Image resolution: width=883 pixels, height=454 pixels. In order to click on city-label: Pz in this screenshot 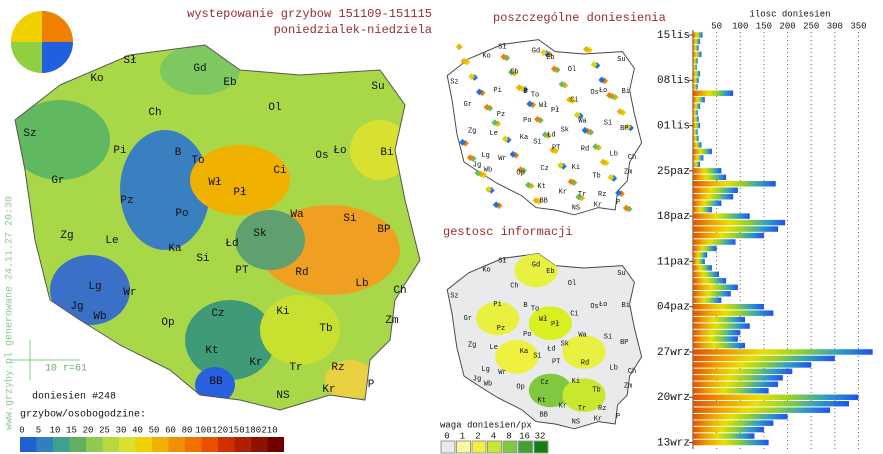, I will do `click(501, 329)`.